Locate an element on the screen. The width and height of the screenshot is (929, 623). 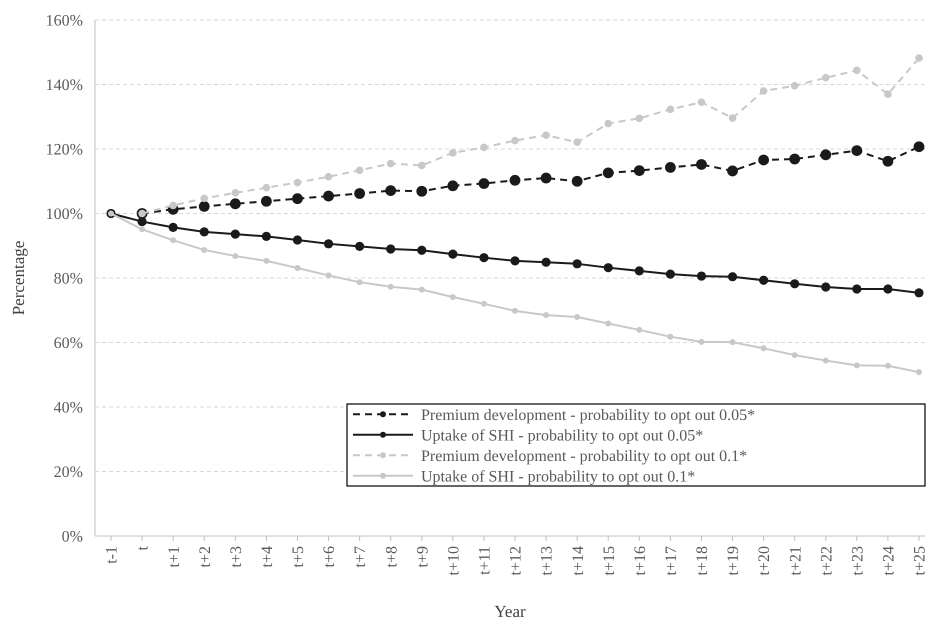
legend-label: Premium development - probability to opt out 0.1* is located at coordinates (584, 456).